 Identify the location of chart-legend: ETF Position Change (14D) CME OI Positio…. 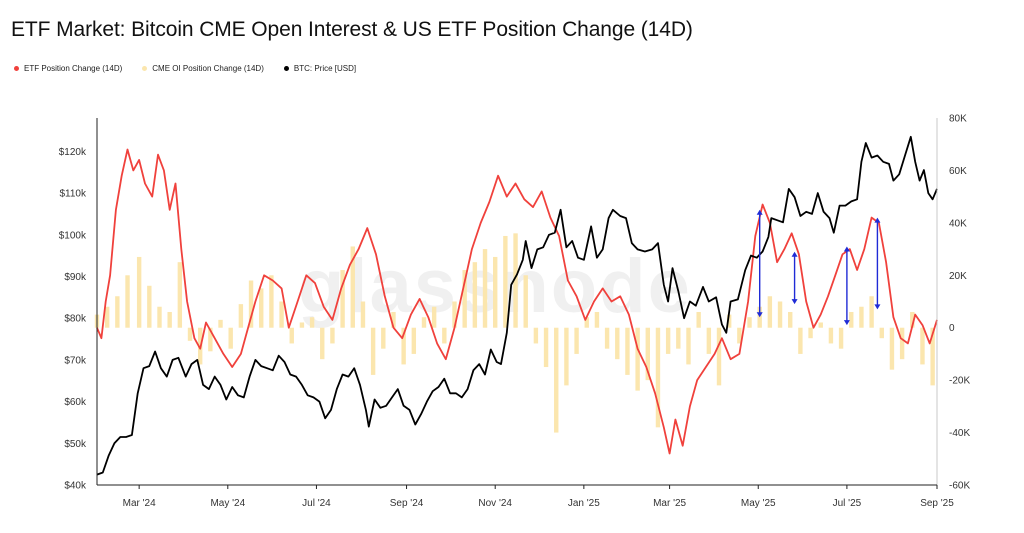
(185, 68).